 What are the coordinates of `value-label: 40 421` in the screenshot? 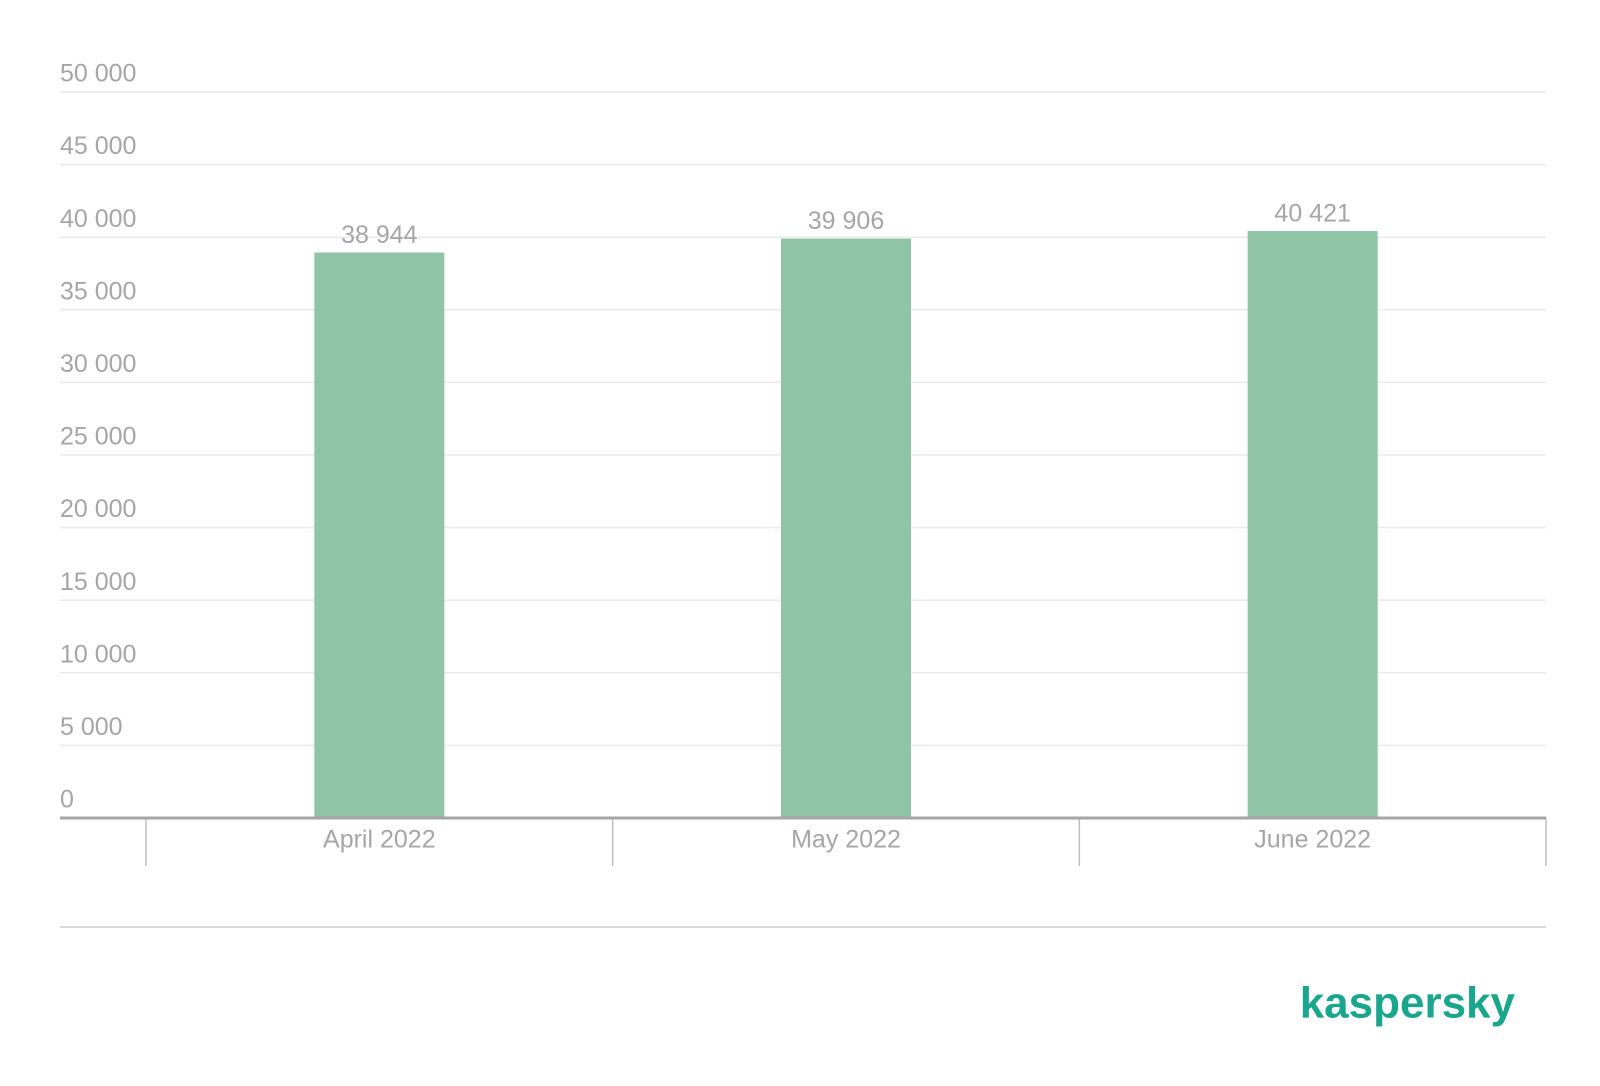 It's located at (1312, 214).